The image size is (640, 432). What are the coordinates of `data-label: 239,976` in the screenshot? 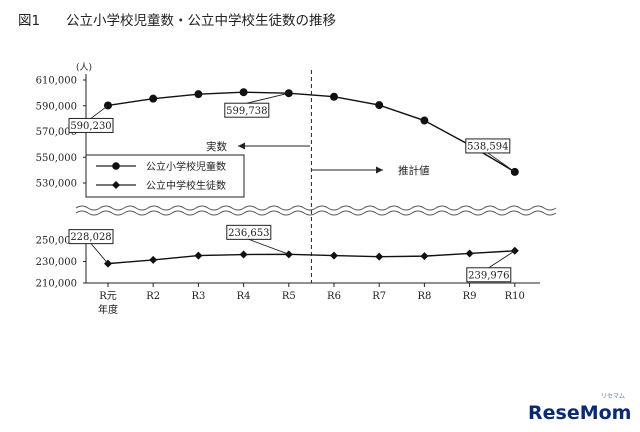 It's located at (488, 275).